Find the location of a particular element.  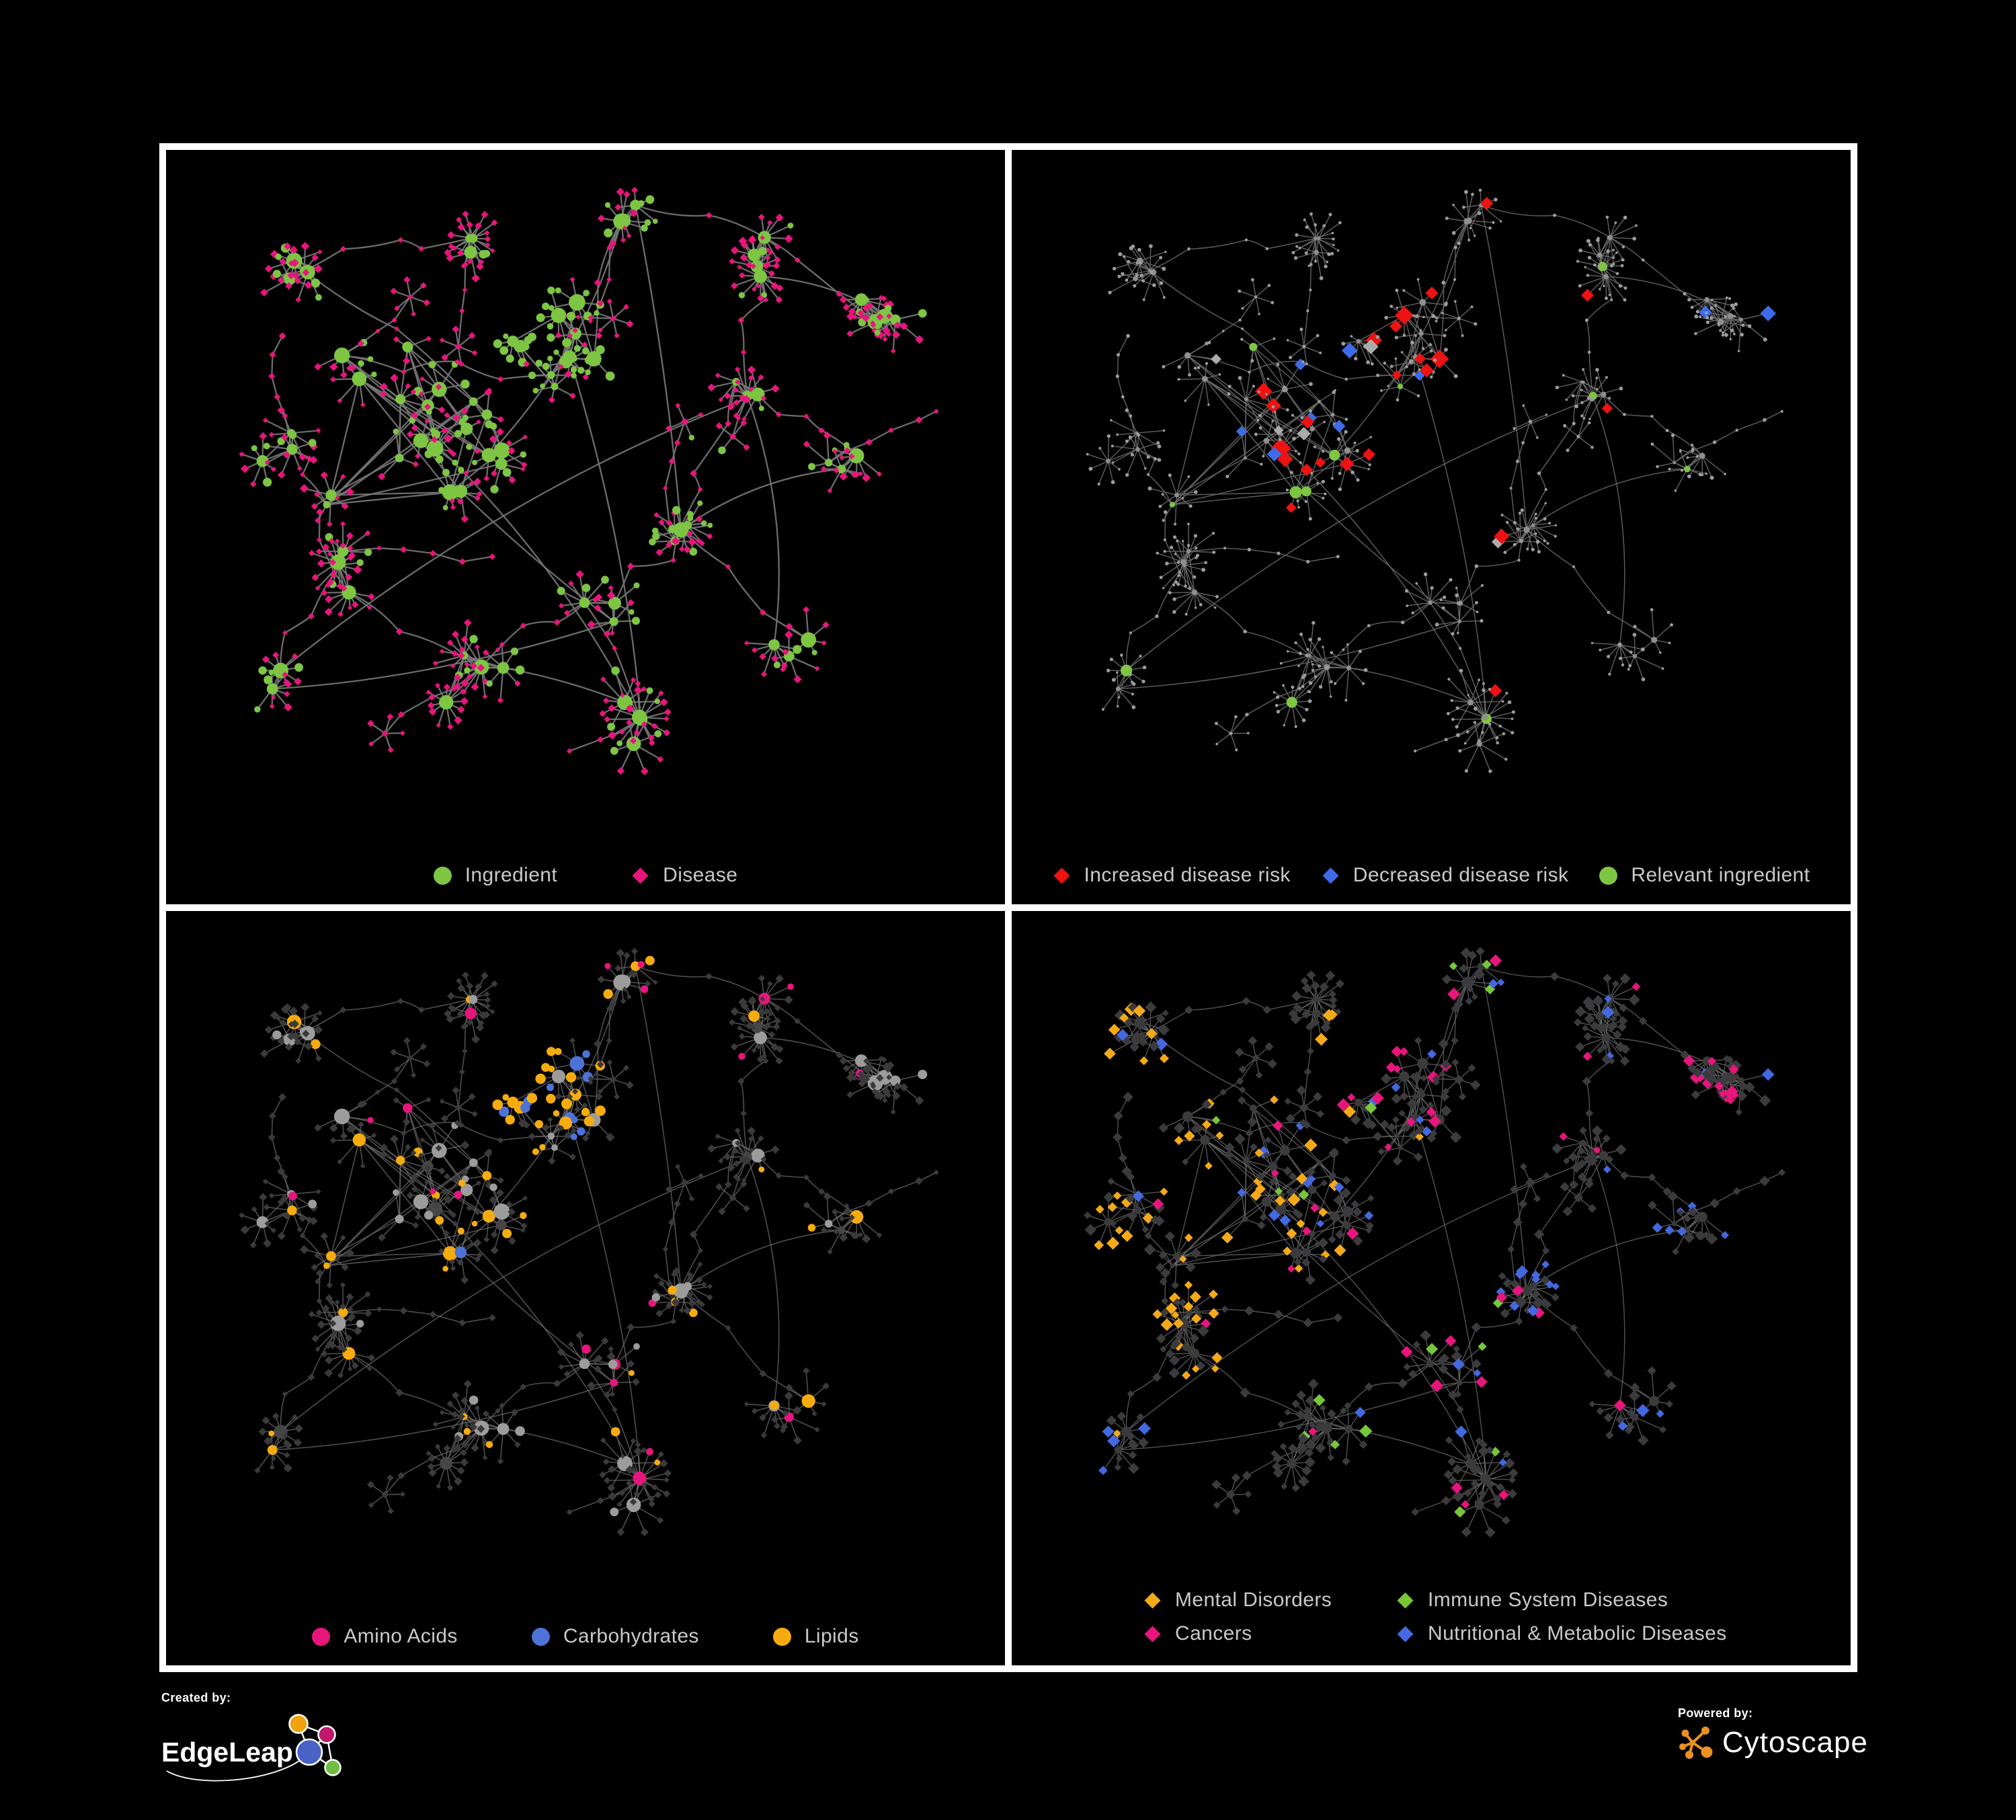

carbohydrates-circle-icon is located at coordinates (540, 1636).